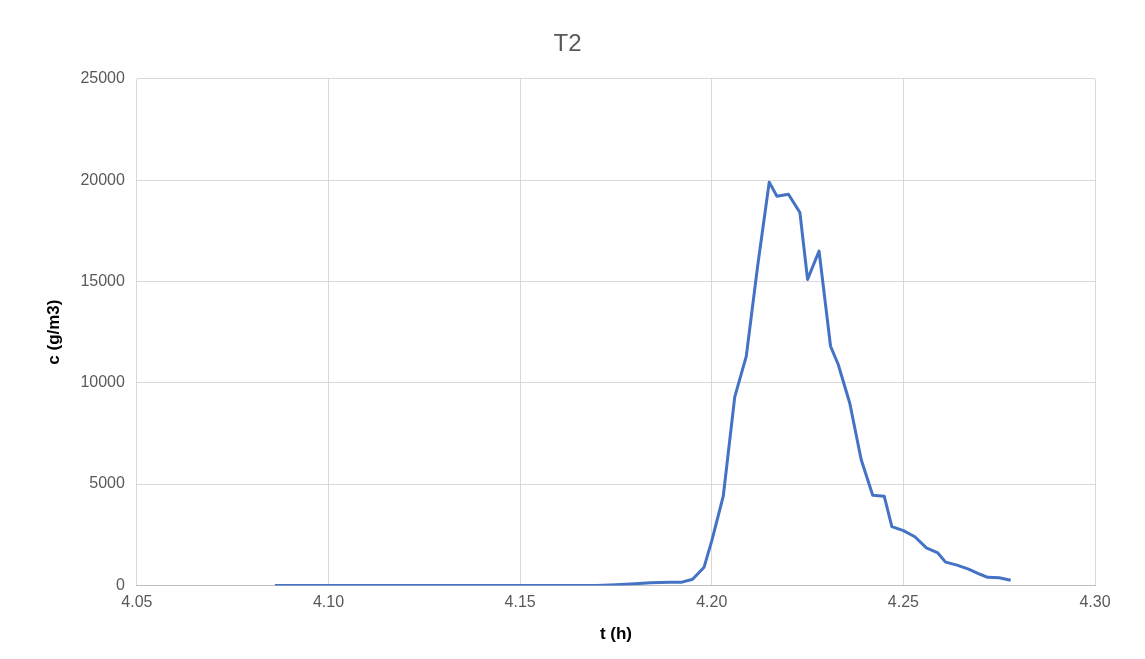 The image size is (1145, 659). I want to click on x-tick-label: 4.10, so click(328, 602).